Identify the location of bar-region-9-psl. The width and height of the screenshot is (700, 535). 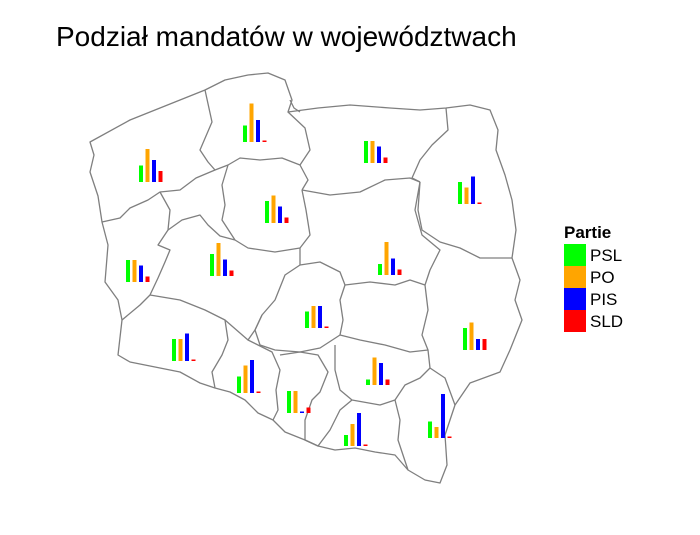
(307, 319).